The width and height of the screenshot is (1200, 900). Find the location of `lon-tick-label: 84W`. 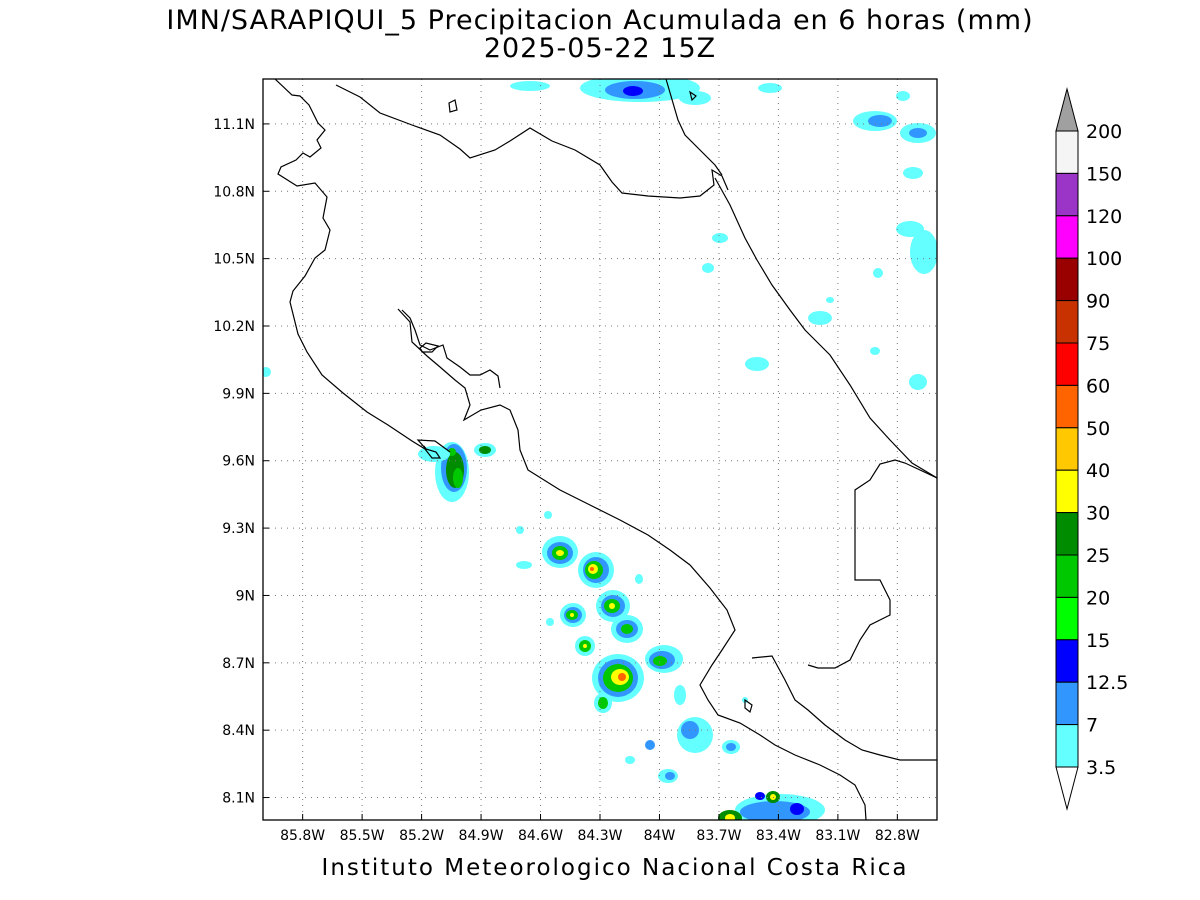

lon-tick-label: 84W is located at coordinates (660, 836).